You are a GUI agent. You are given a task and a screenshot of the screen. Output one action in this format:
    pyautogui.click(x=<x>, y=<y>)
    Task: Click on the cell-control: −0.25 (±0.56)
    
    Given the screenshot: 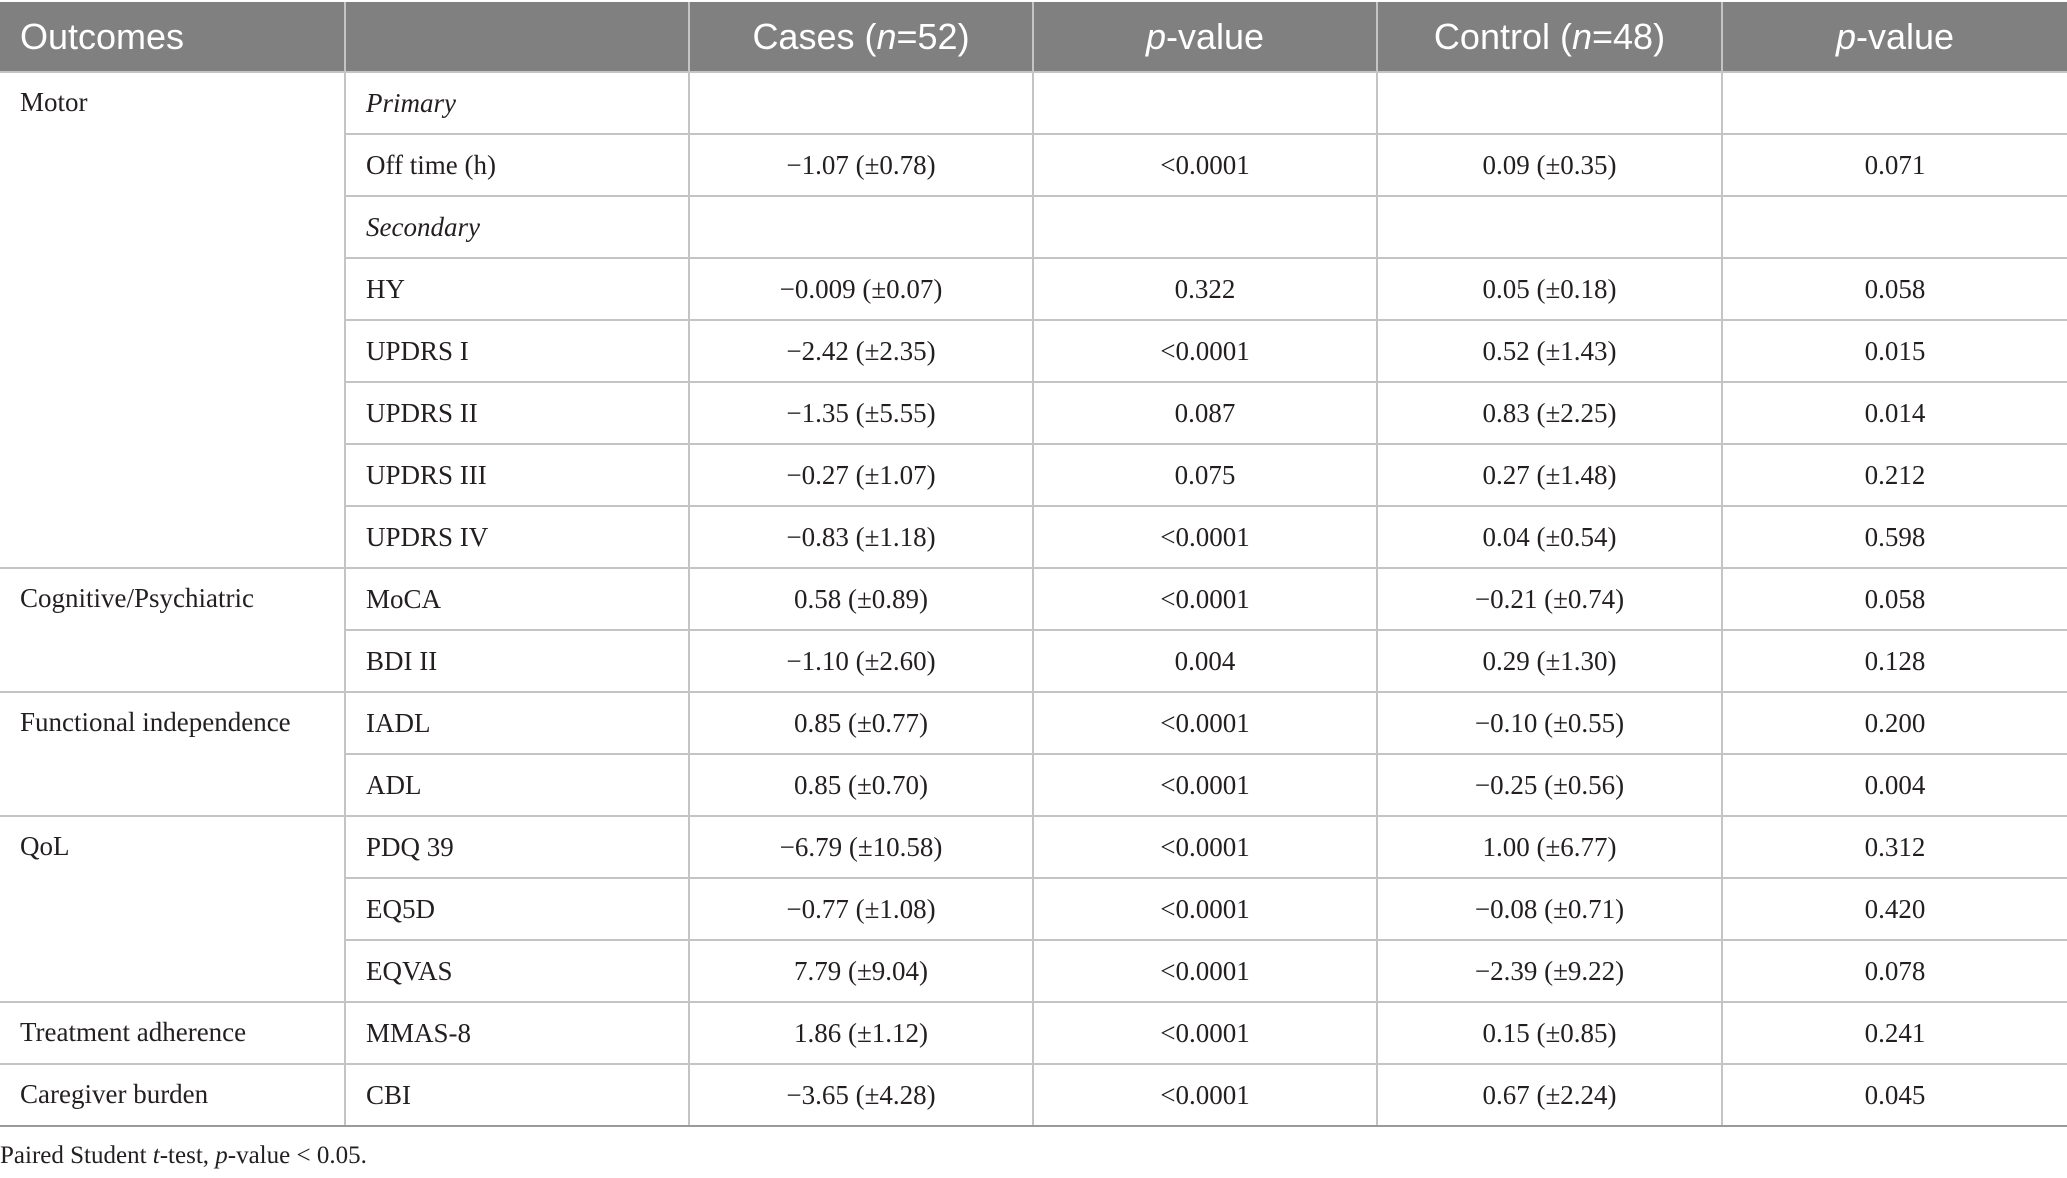 What is the action you would take?
    pyautogui.click(x=1549, y=785)
    